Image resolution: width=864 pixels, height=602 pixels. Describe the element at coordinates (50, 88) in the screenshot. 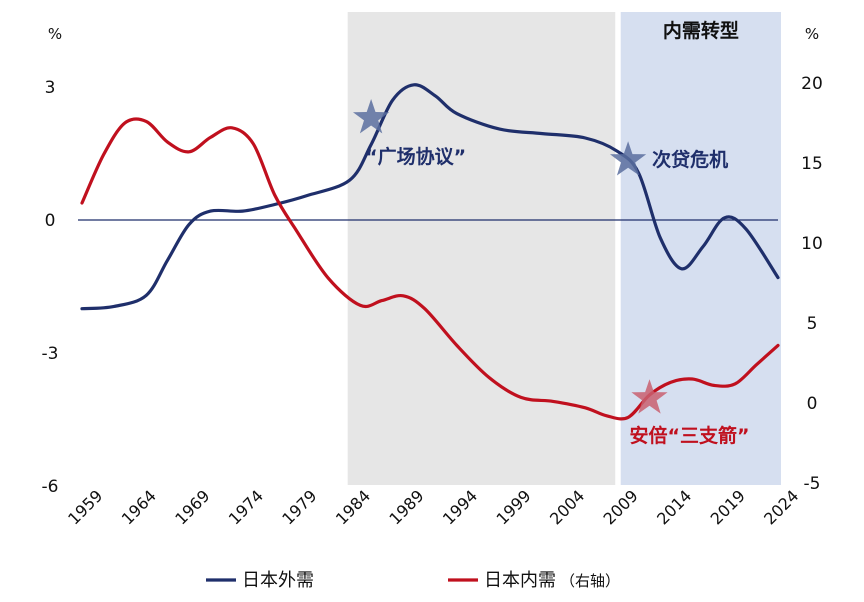

I see `left-axis-tick: 3` at that location.